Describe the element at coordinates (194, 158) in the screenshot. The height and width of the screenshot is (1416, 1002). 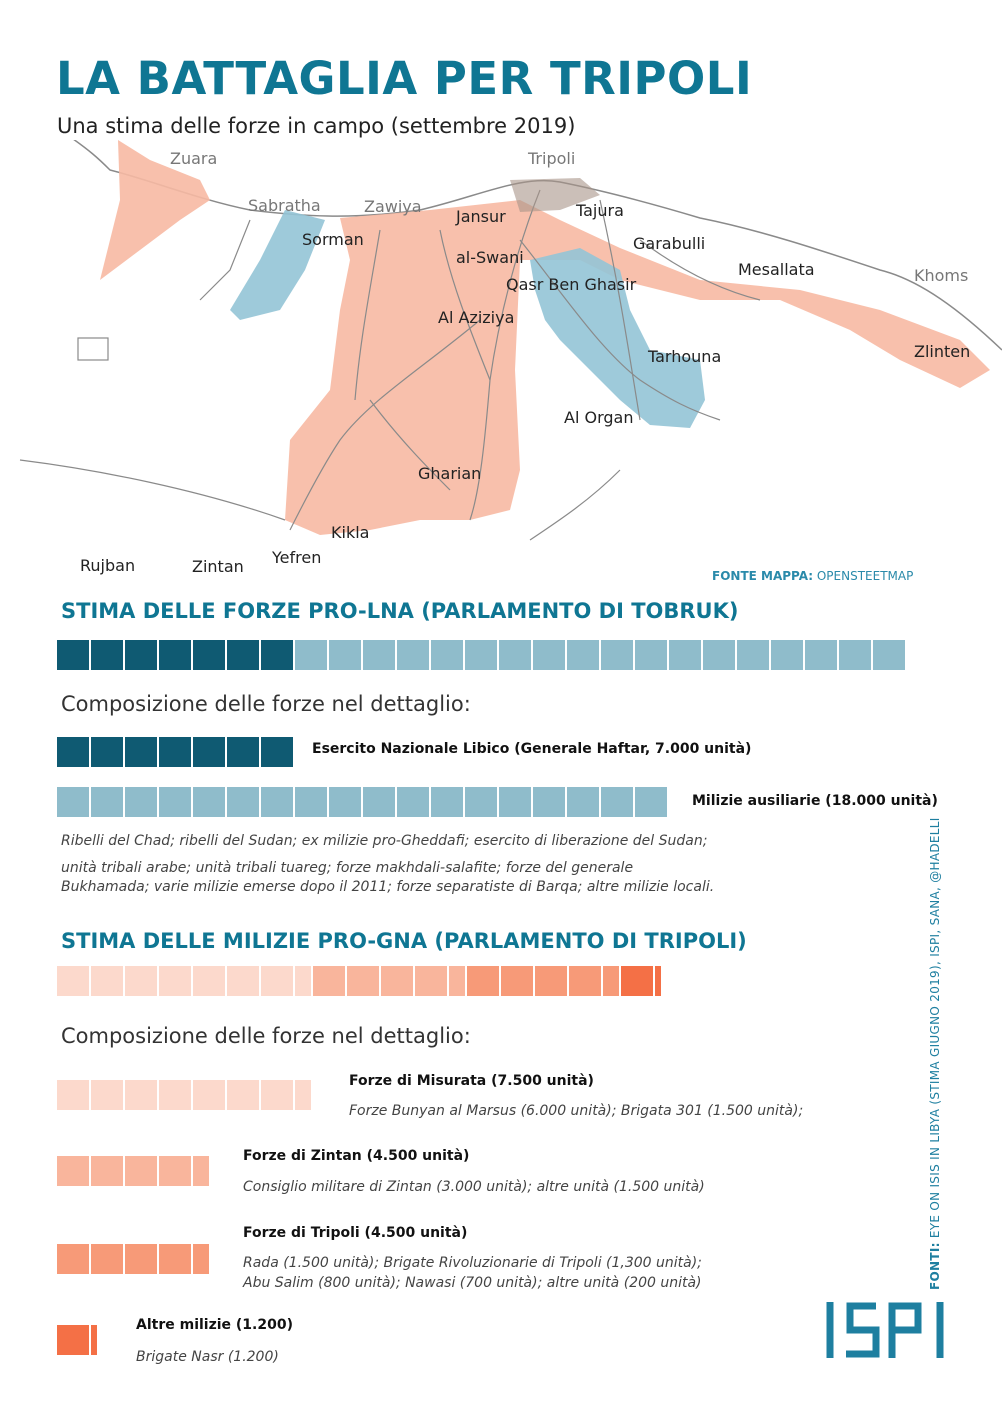
I see `city-zuara: Zuara` at that location.